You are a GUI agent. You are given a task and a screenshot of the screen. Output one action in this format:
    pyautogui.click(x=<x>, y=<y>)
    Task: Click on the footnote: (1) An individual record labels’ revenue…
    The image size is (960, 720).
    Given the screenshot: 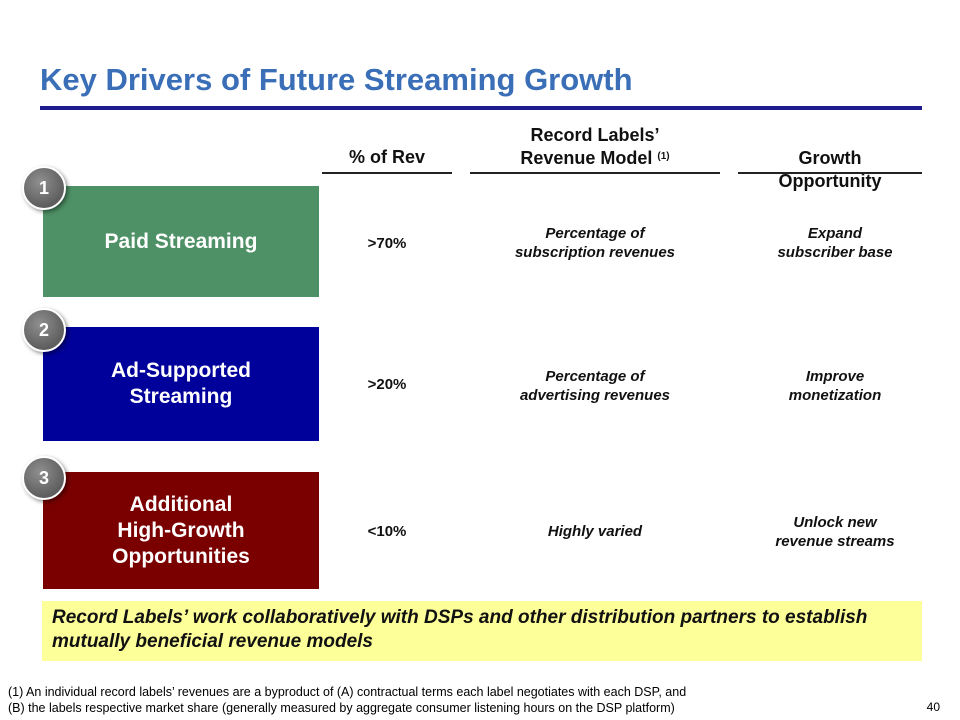 What is the action you would take?
    pyautogui.click(x=347, y=700)
    